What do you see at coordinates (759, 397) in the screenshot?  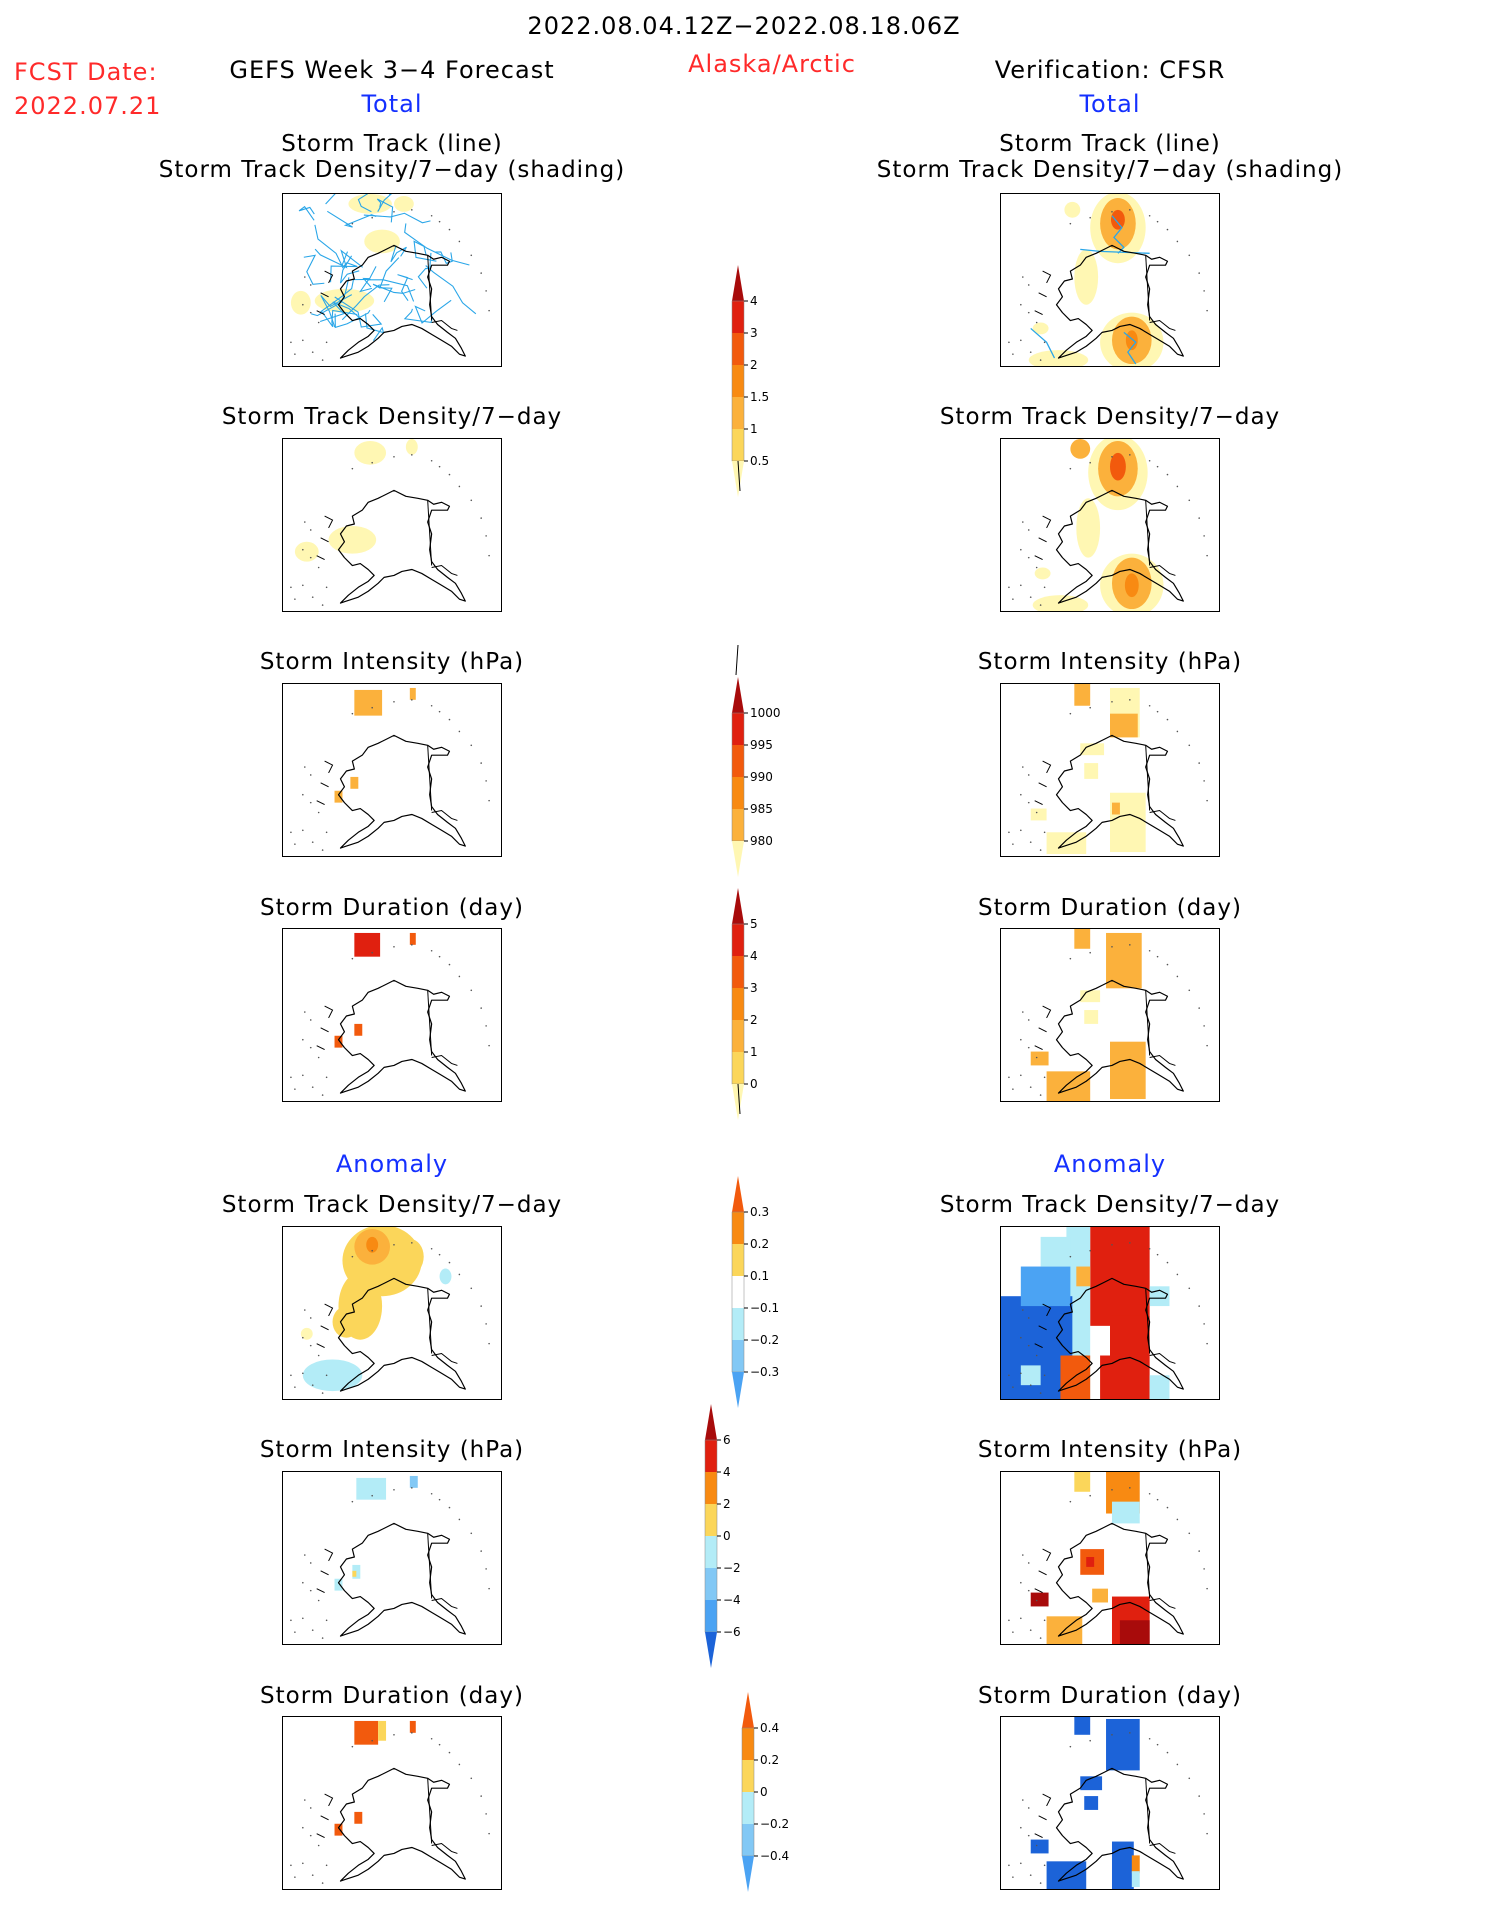 I see `colorbar-tick-label: 1.5` at bounding box center [759, 397].